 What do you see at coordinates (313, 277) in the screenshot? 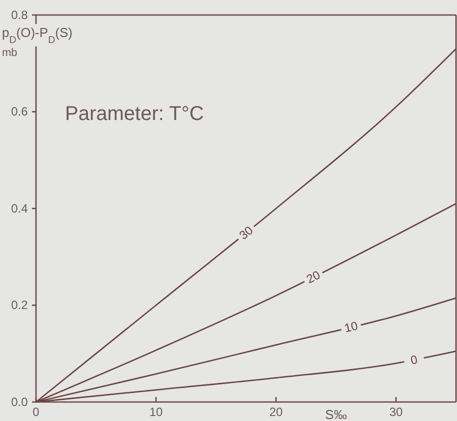
I see `text: 20` at bounding box center [313, 277].